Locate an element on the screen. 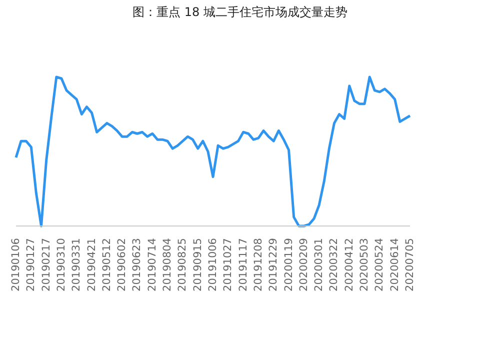 The image size is (480, 338). x-tick-label: 20191027 is located at coordinates (228, 265).